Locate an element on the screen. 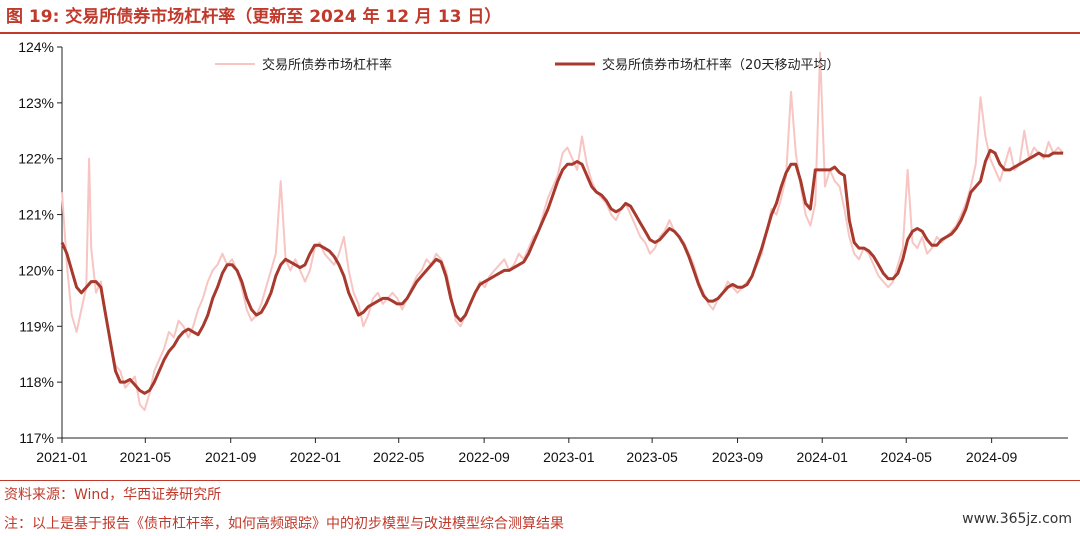 This screenshot has width=1080, height=536. footer-divider is located at coordinates (540, 480).